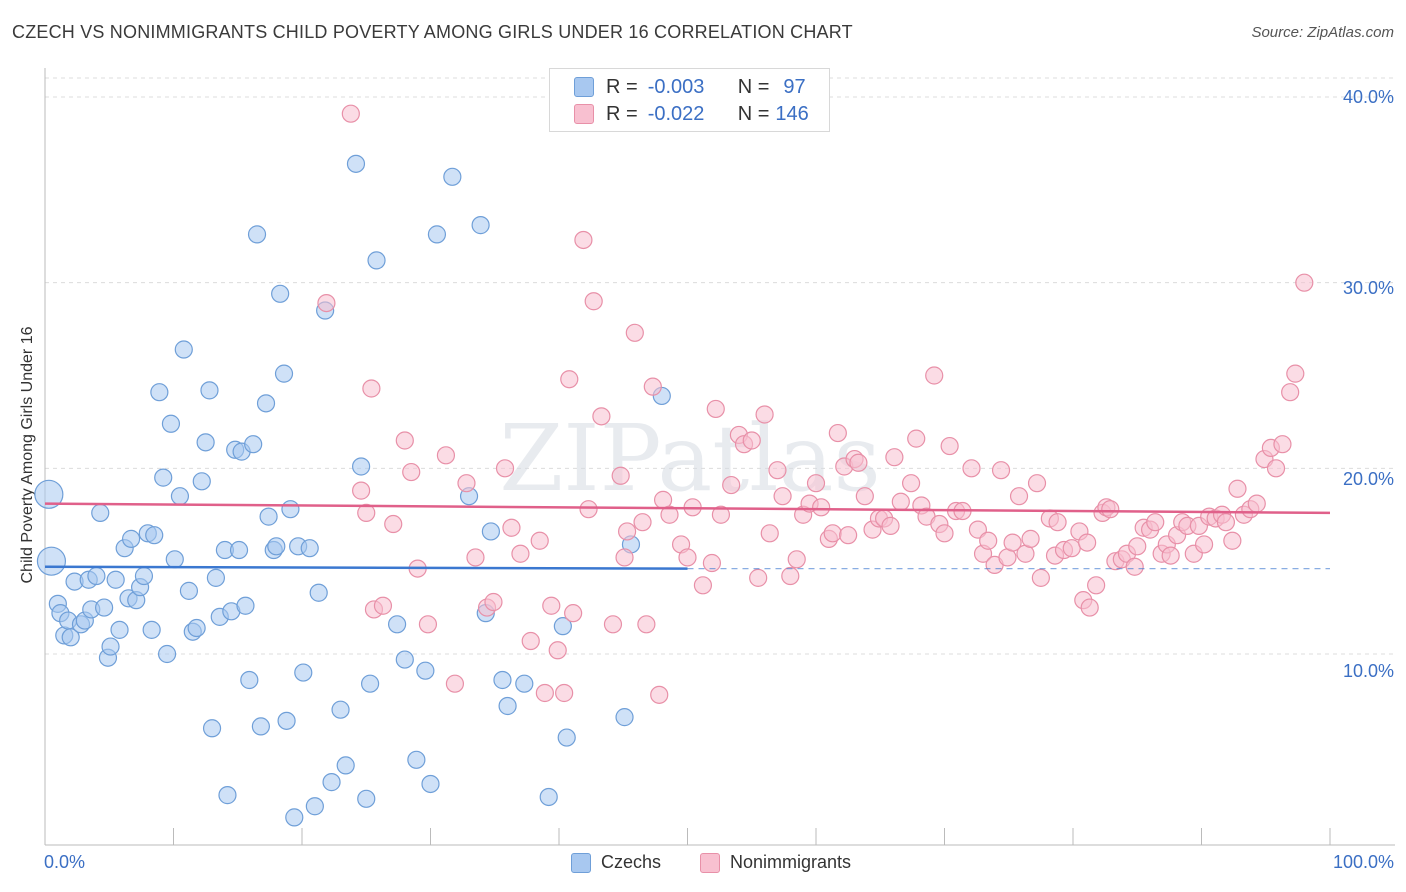  What do you see at coordinates (366, 567) in the screenshot?
I see `czechs-trend-line` at bounding box center [366, 567].